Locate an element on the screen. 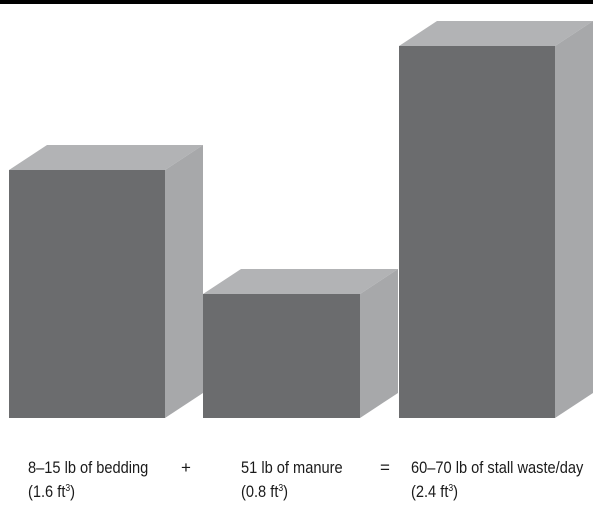  bedding-weight: 8–15 lb of bedding is located at coordinates (88, 467).